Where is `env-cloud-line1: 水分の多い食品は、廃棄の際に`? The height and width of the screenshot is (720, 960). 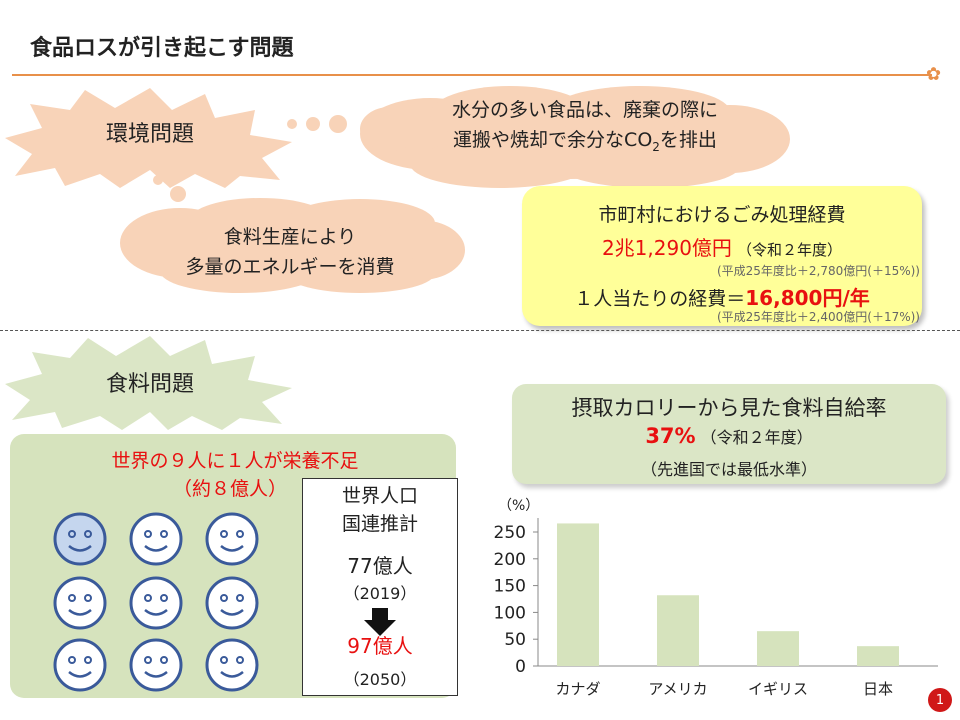
env-cloud-line1: 水分の多い食品は、廃棄の際に is located at coordinates (584, 110).